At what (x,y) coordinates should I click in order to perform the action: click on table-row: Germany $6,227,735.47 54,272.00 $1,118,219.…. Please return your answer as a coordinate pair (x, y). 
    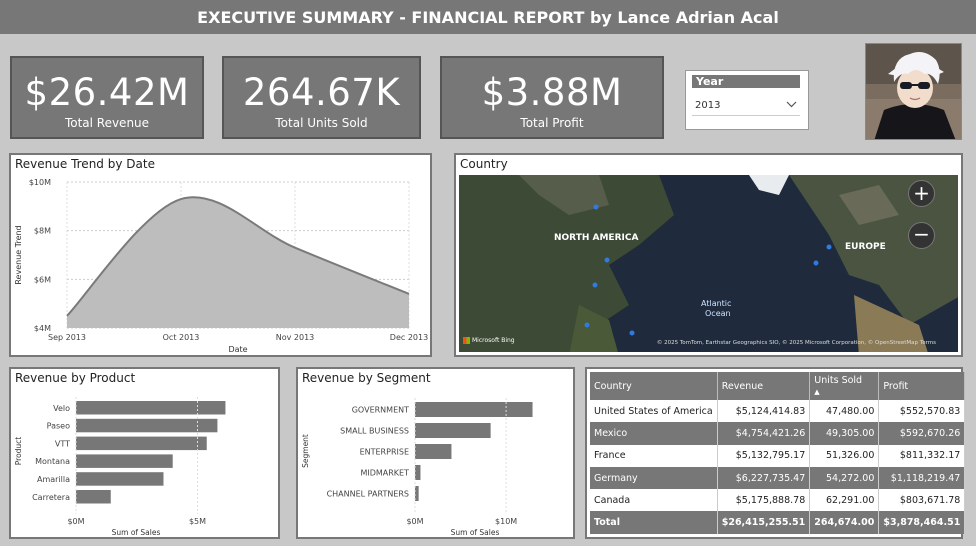
    Looking at the image, I should click on (778, 478).